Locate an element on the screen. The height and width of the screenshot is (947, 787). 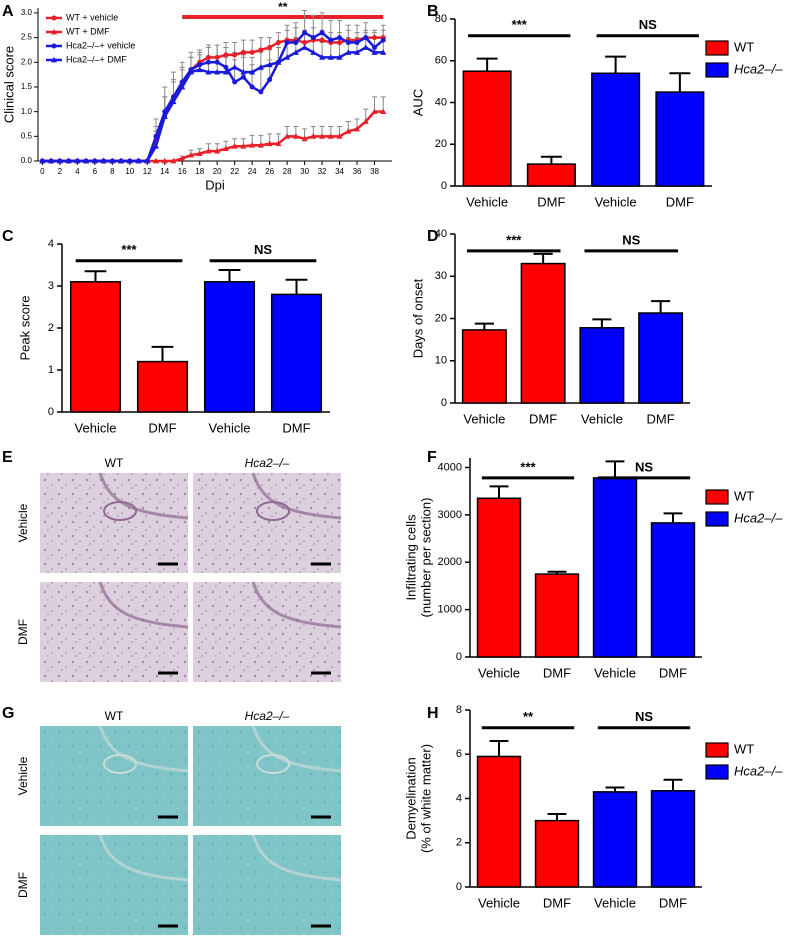
y-tick-label: 2.0 is located at coordinates (27, 61).